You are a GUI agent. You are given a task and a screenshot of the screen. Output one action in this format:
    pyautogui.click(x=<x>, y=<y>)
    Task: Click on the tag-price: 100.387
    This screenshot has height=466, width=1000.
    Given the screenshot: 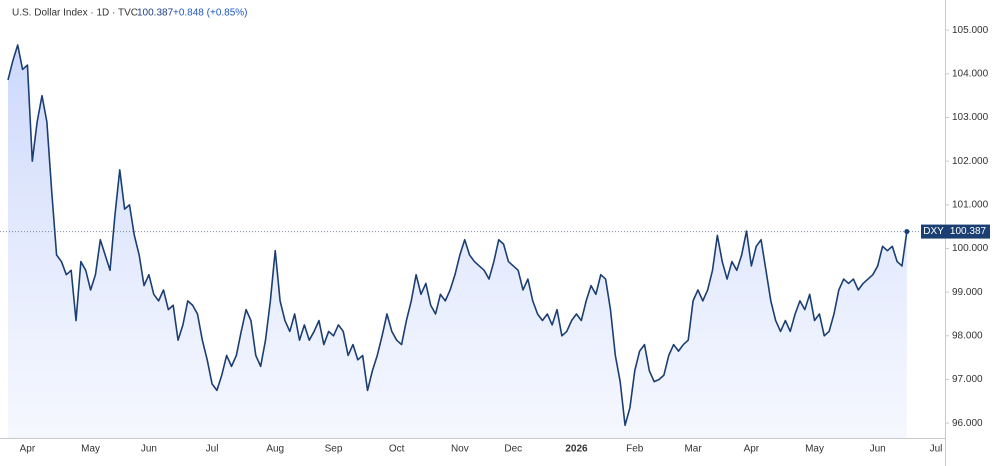 What is the action you would take?
    pyautogui.click(x=968, y=231)
    